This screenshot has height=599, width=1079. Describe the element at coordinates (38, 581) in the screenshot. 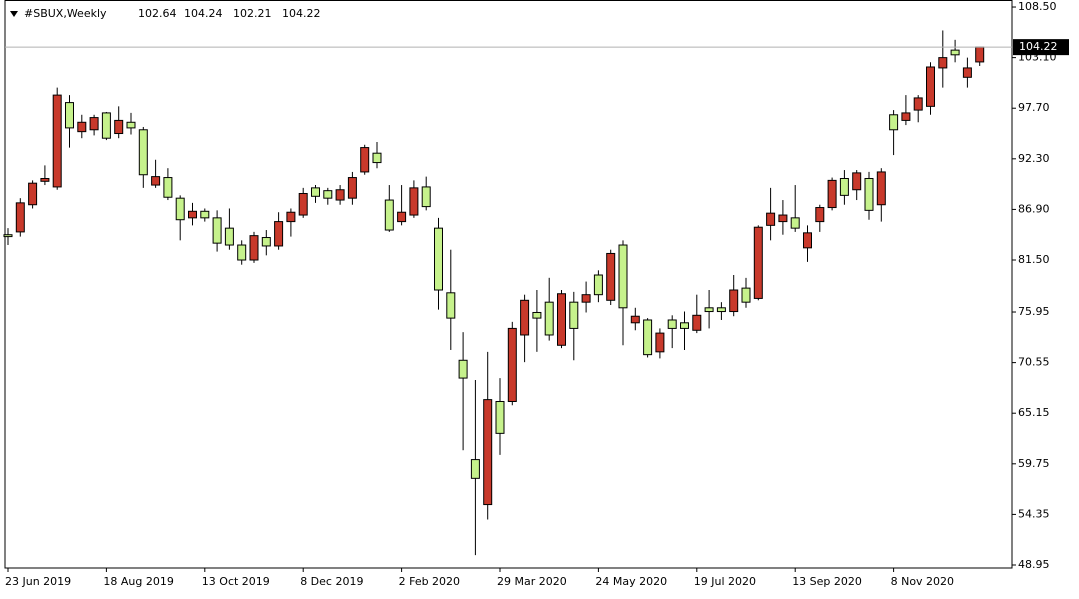

I see `x-tick-label: 23 Jun 2019` at that location.